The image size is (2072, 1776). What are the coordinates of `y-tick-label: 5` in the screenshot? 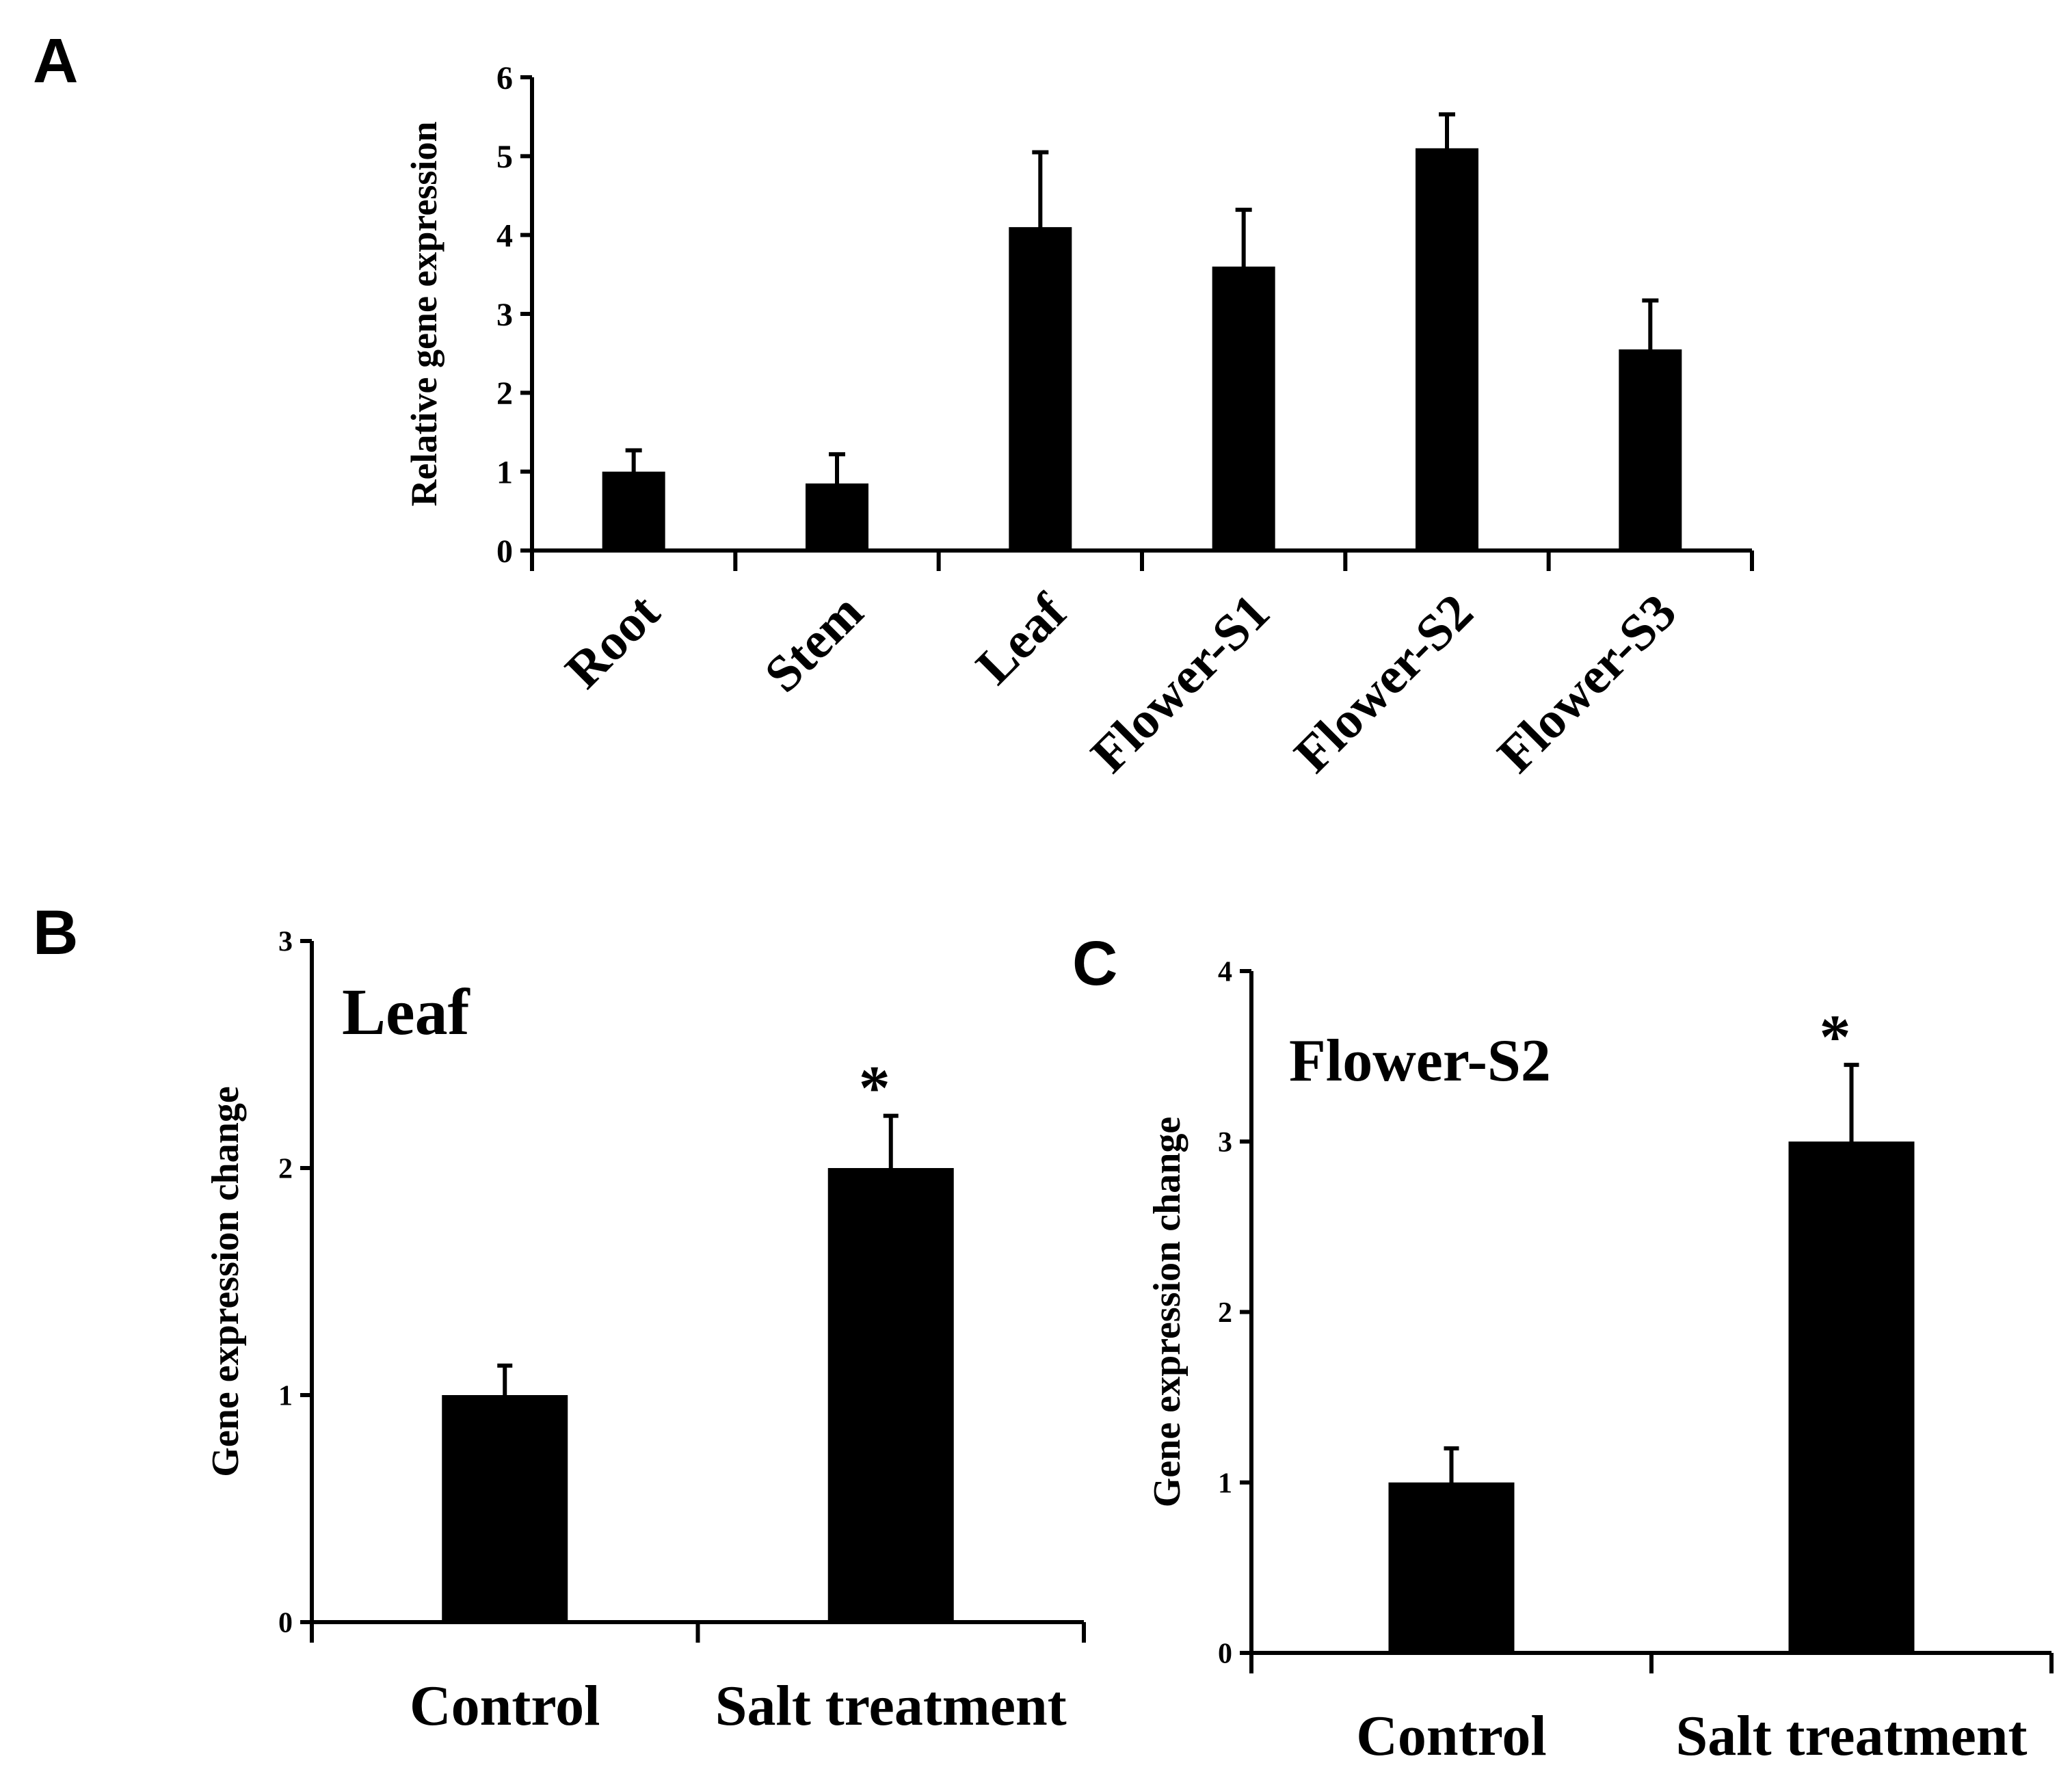 It's located at (504, 157).